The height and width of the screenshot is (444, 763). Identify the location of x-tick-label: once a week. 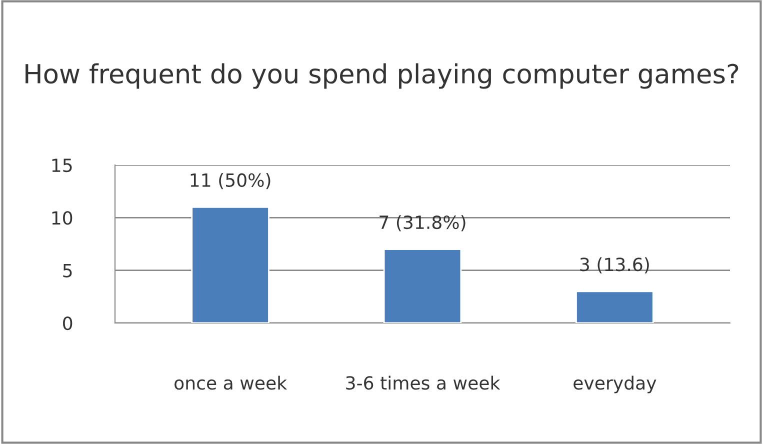
(231, 383).